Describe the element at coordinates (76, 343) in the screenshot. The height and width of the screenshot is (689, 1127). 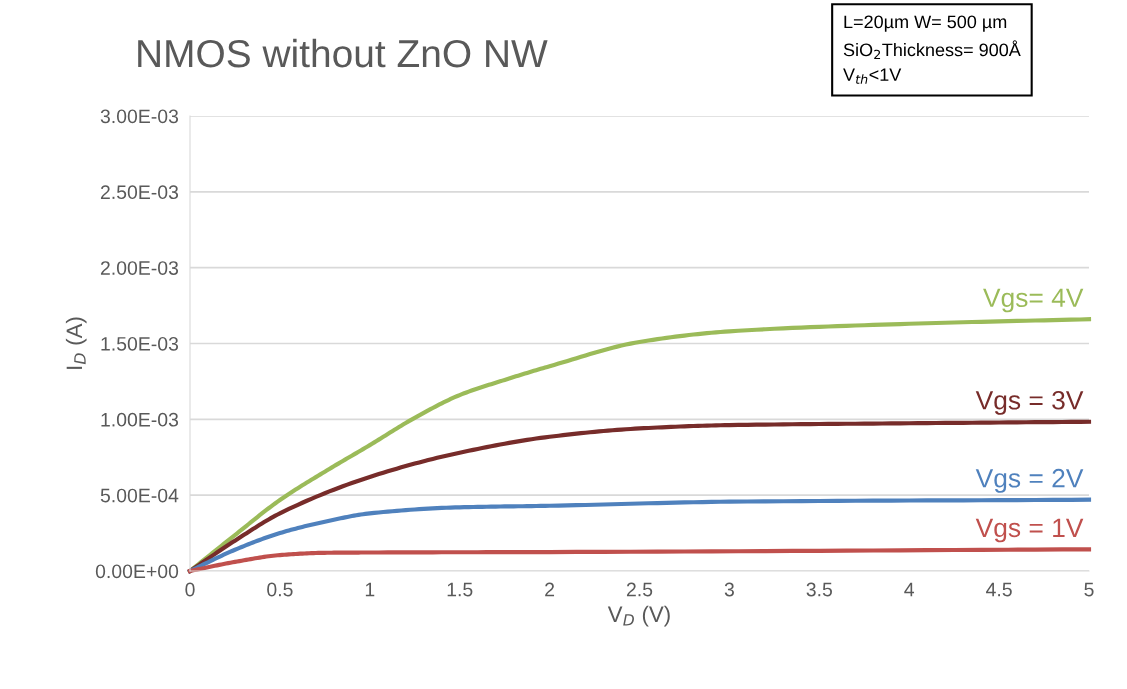
I see `y-axis-title: I$_{D}$ (A)` at that location.